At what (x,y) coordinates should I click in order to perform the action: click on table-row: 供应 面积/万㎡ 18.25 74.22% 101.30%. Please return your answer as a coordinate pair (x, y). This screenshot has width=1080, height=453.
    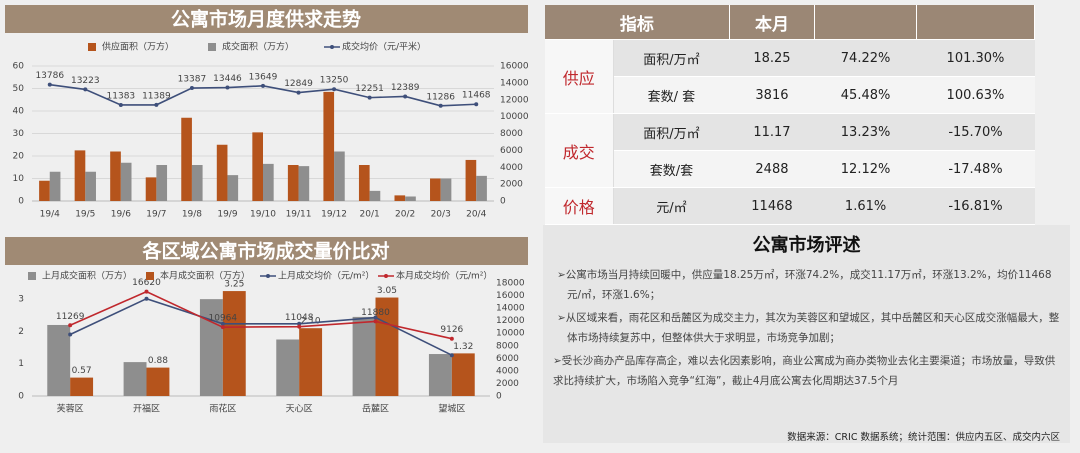
    Looking at the image, I should click on (790, 76).